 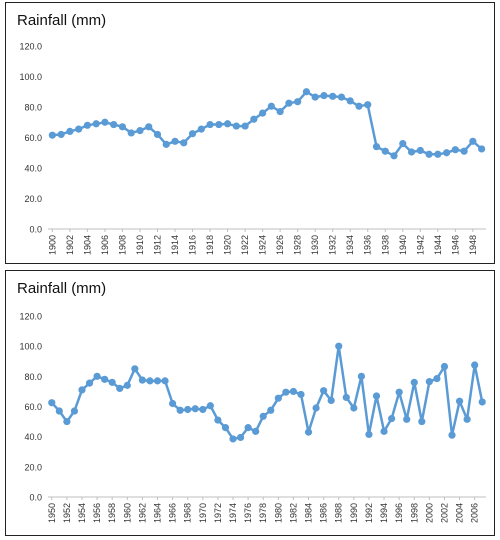 I want to click on x-tick-label: 1992, so click(x=369, y=513).